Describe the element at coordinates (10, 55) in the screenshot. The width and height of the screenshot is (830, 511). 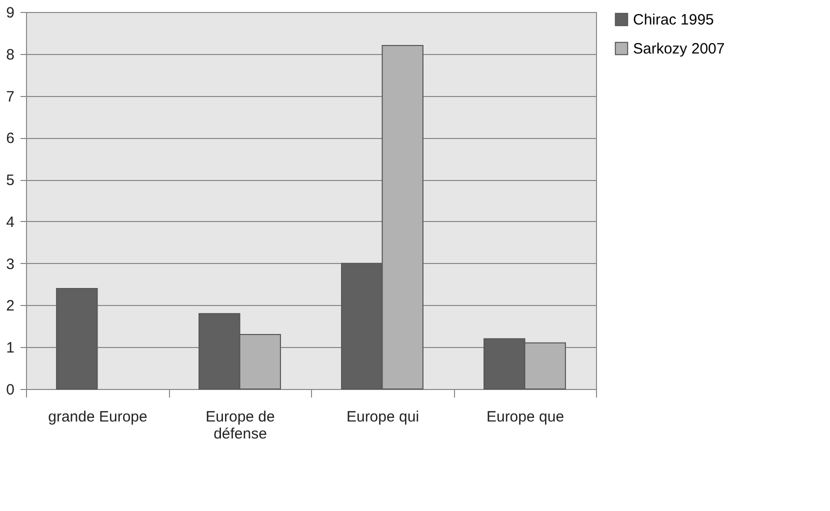
I see `y-tick-label: 8` at that location.